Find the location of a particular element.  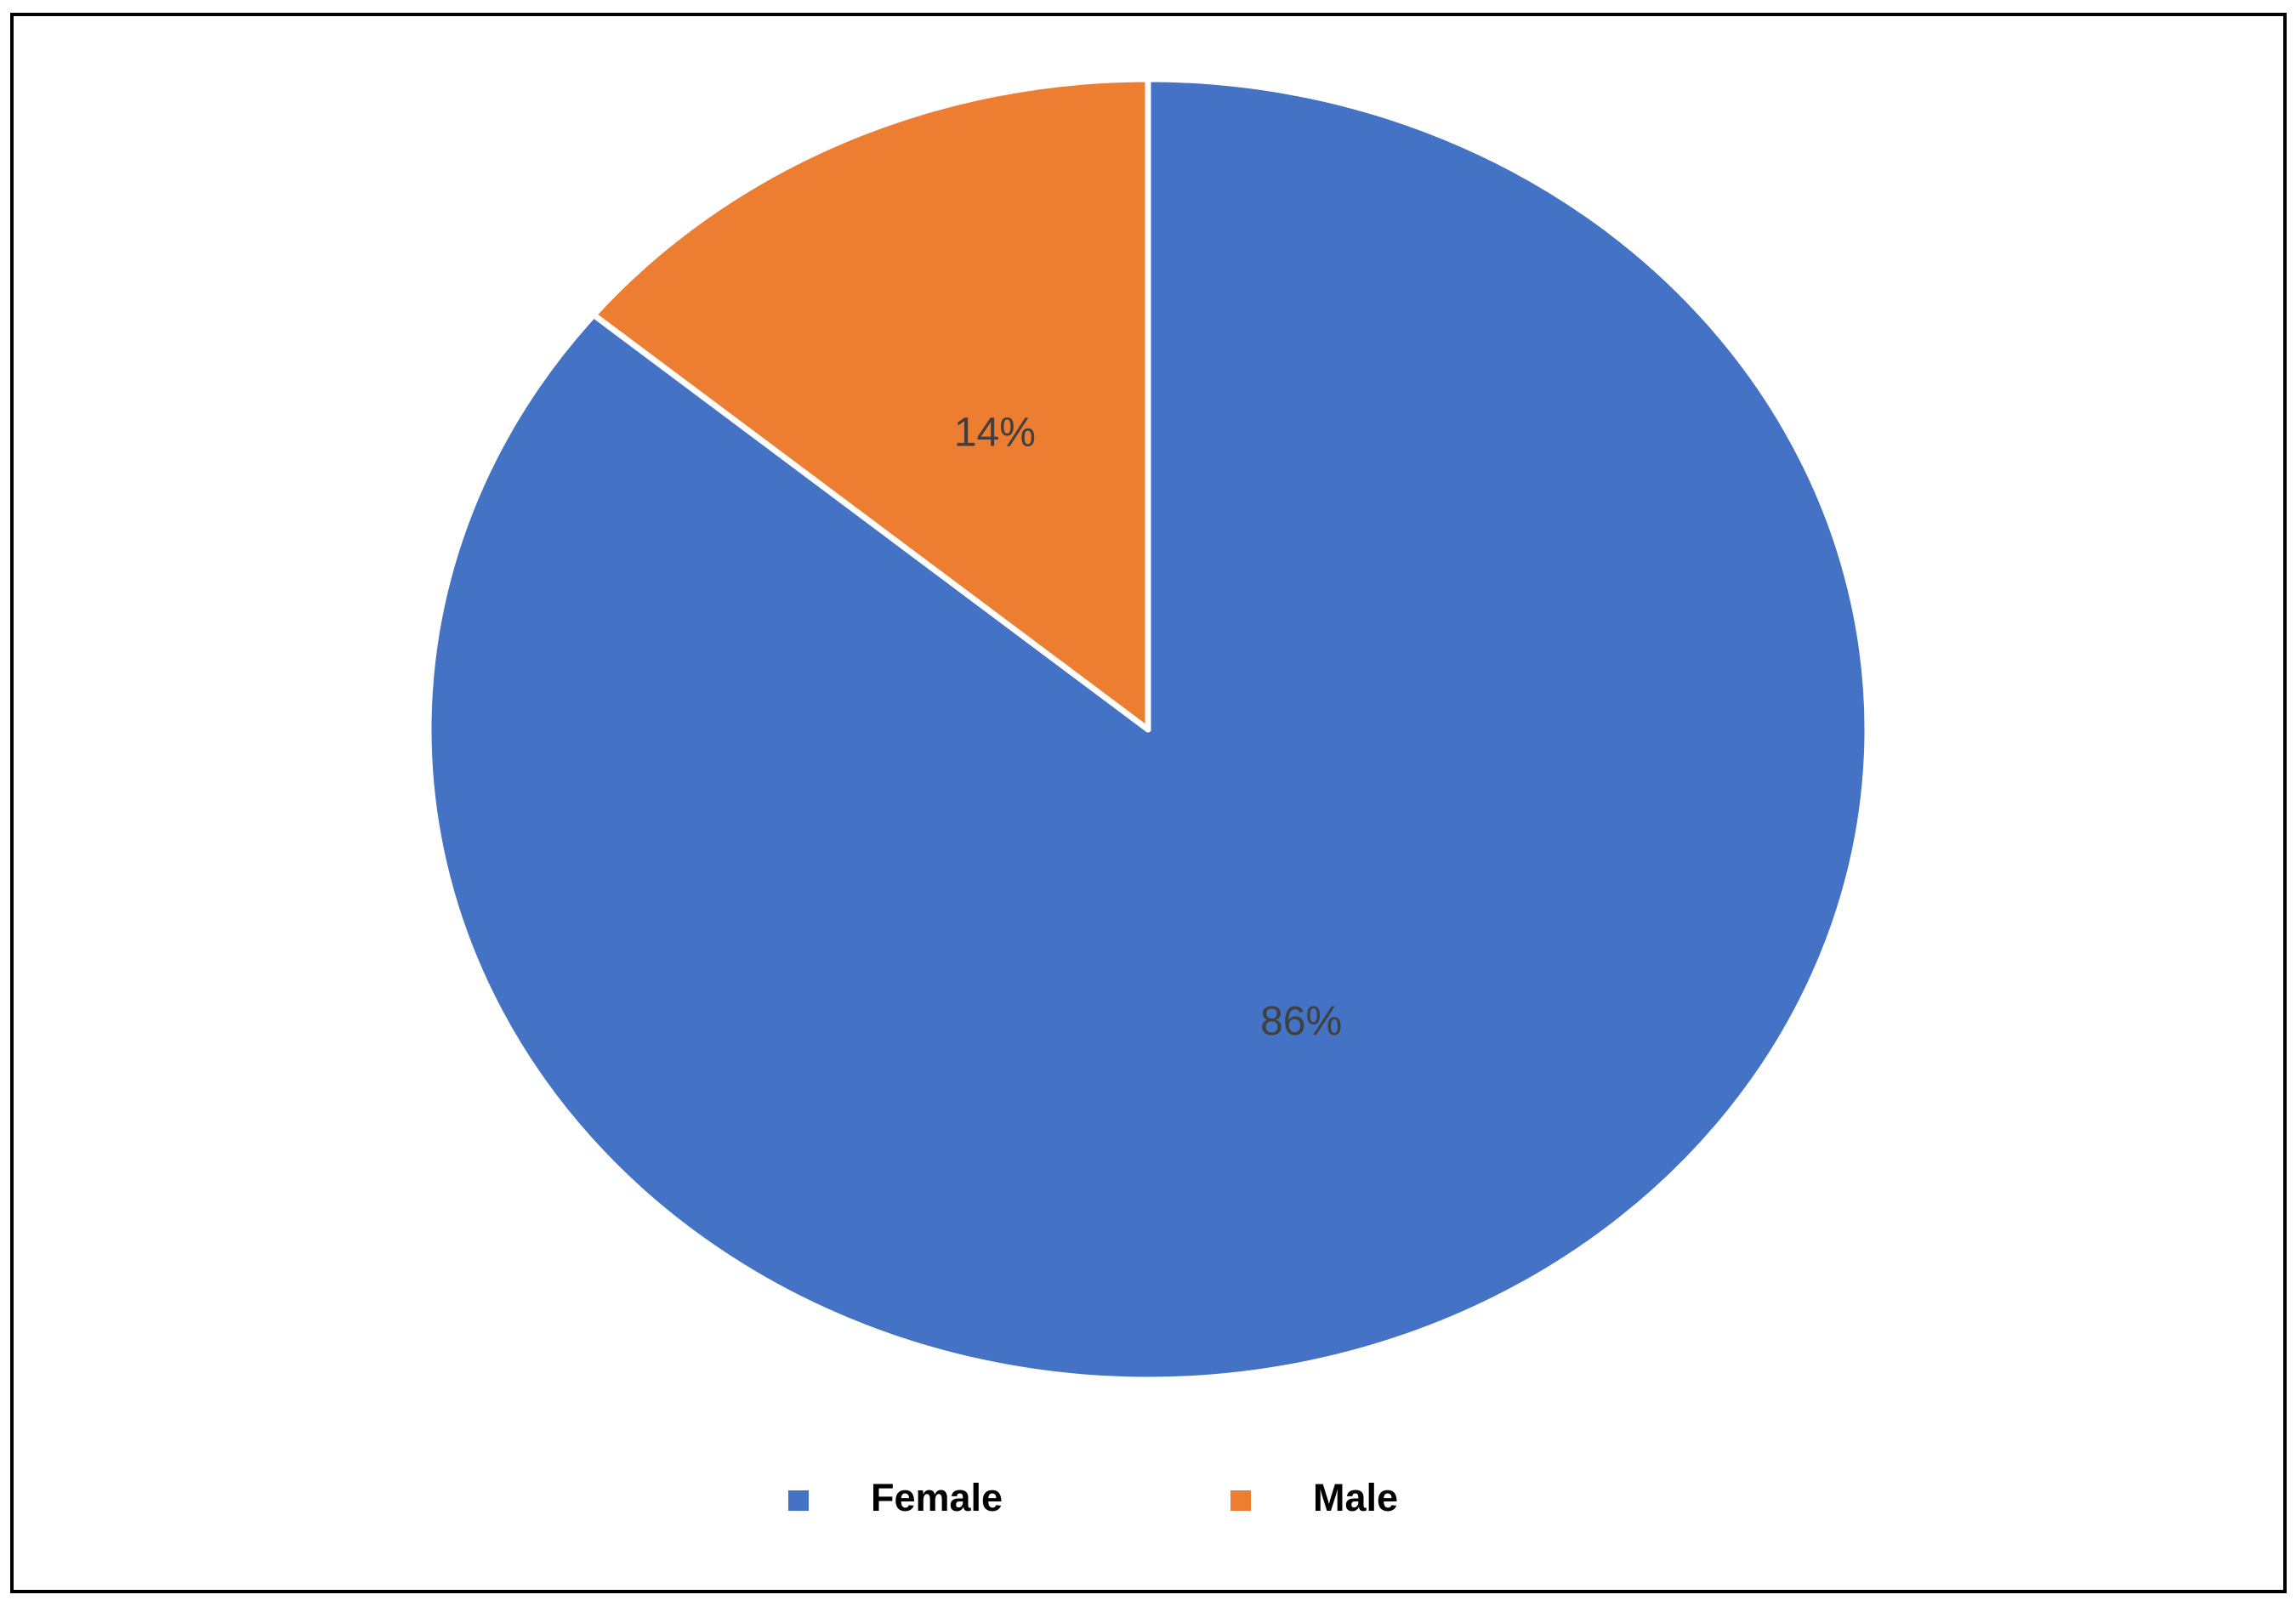

data-label: 14% is located at coordinates (995, 433).